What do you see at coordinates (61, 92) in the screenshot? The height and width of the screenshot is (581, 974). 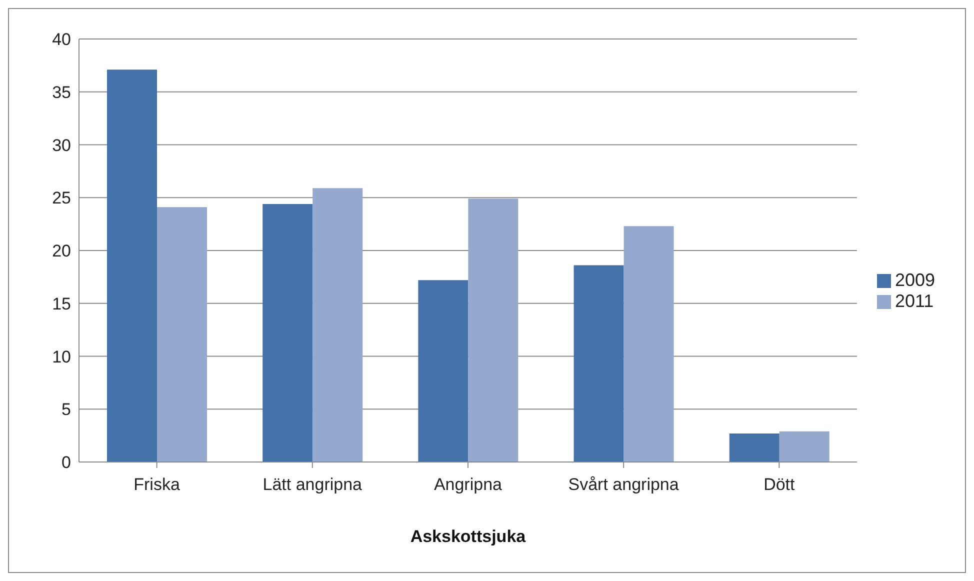 I see `y-tick-label: 35` at bounding box center [61, 92].